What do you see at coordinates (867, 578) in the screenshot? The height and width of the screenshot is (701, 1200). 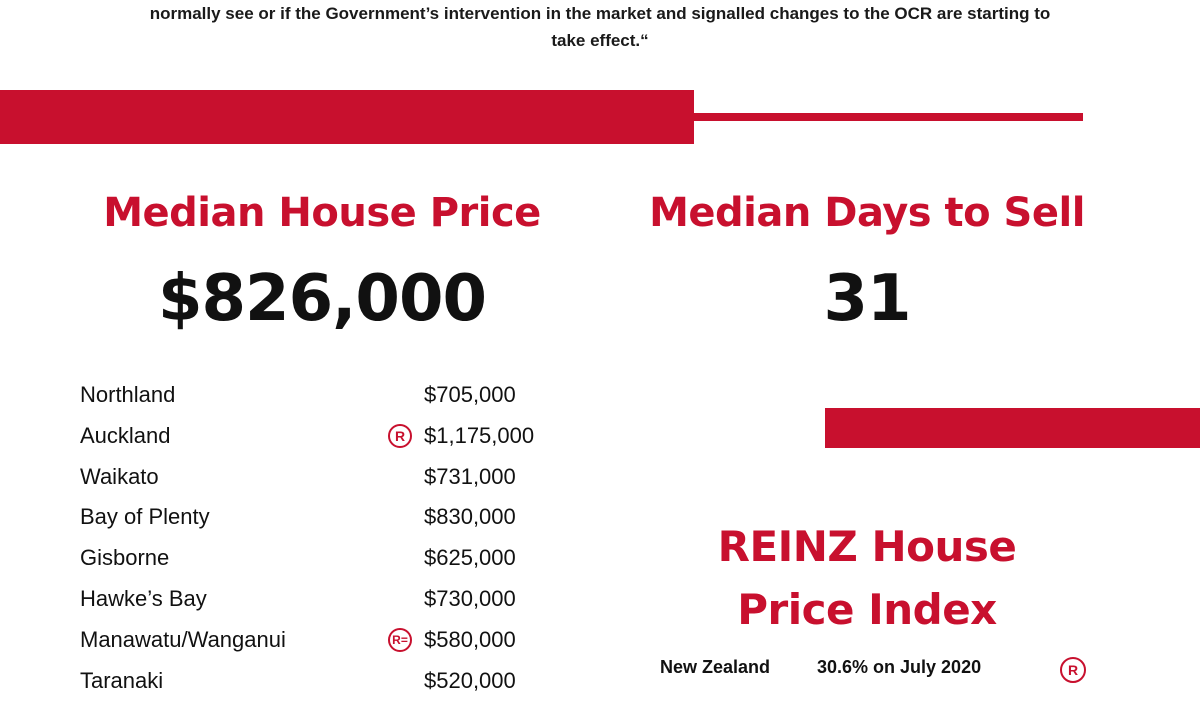 I see `house-price-index-heading: REINZ House Price Index` at bounding box center [867, 578].